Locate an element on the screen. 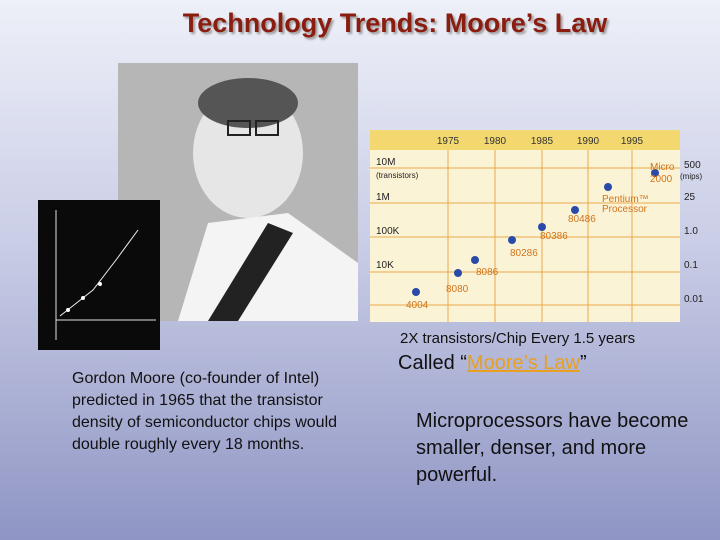 Image resolution: width=720 pixels, height=540 pixels. right-axis-label: 1.0 is located at coordinates (691, 231).